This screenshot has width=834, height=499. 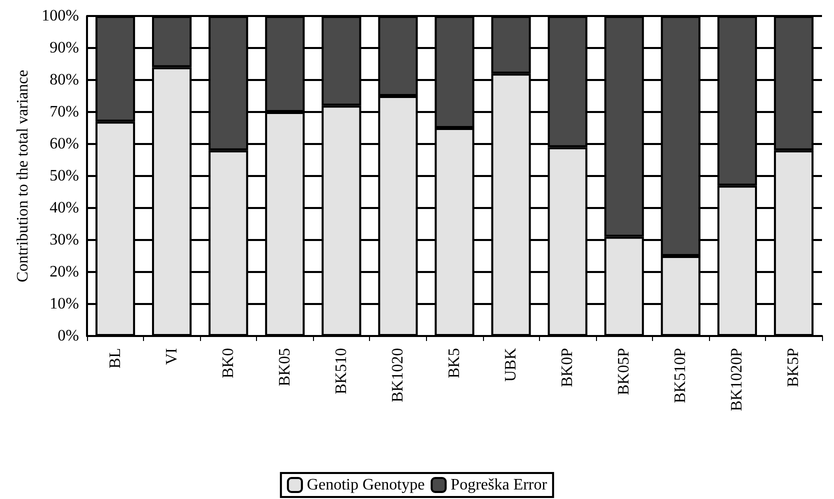 I want to click on legend-label: Pogreška Error, so click(x=499, y=485).